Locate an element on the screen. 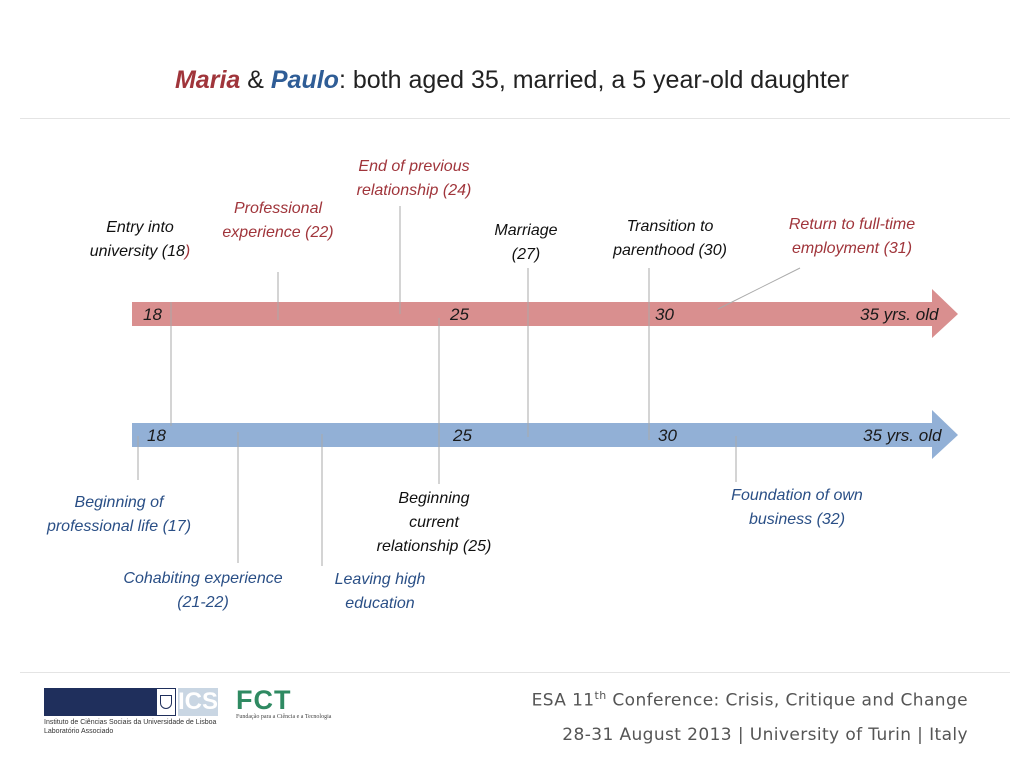 This screenshot has height=768, width=1024. event-label-line: (27) is located at coordinates (526, 254).